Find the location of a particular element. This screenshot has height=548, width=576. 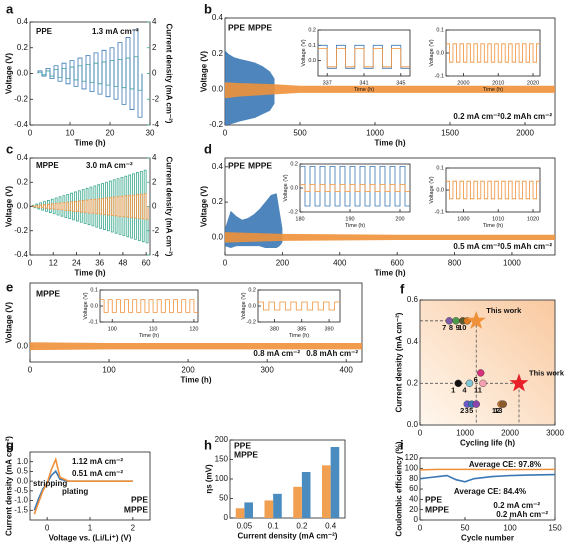

x-tick-label: 2010 is located at coordinates (498, 83).